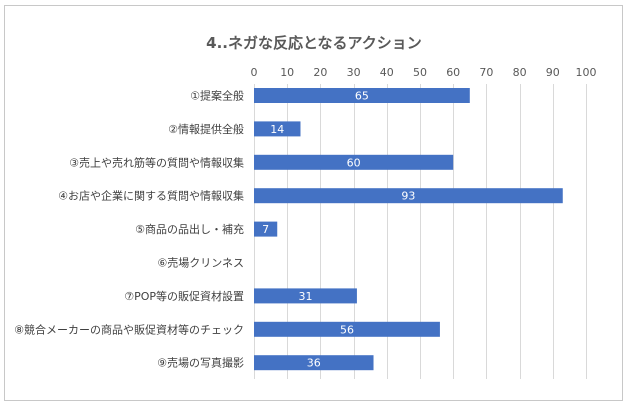 The height and width of the screenshot is (407, 629). Describe the element at coordinates (453, 72) in the screenshot. I see `x-tick-label: 60` at that location.